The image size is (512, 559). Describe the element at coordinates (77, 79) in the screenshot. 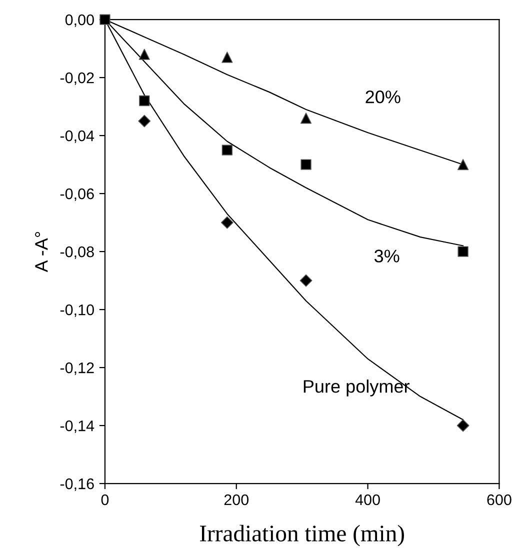

I see `y-tick-label: -0,02` at that location.